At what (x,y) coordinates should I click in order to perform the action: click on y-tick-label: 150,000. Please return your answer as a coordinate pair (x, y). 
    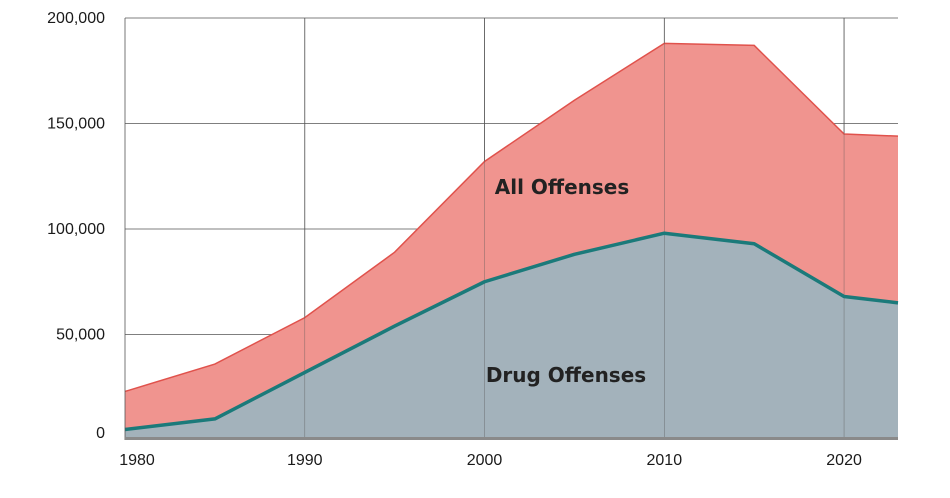
    Looking at the image, I should click on (76, 124).